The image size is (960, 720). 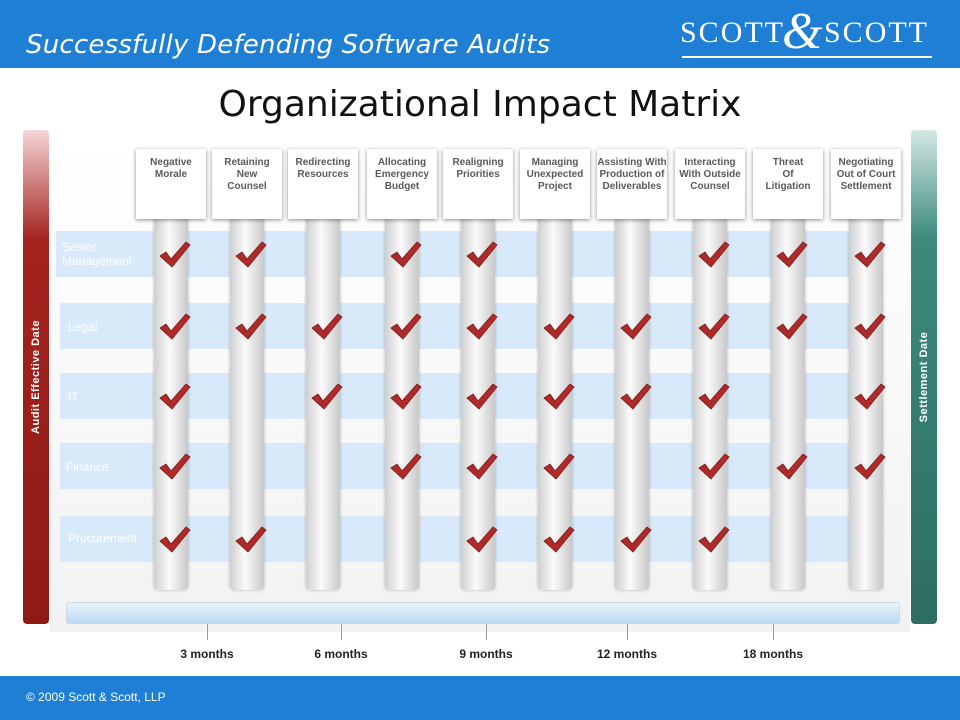 I want to click on column-header: Allocating Emergency Budget, so click(x=402, y=184).